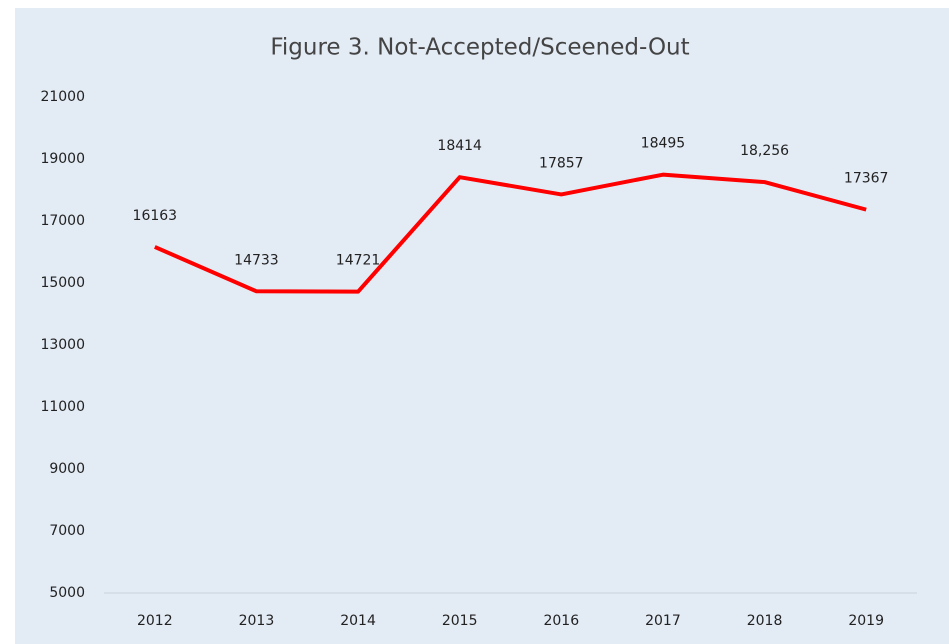  I want to click on y-tick-label: 19000, so click(62, 159).